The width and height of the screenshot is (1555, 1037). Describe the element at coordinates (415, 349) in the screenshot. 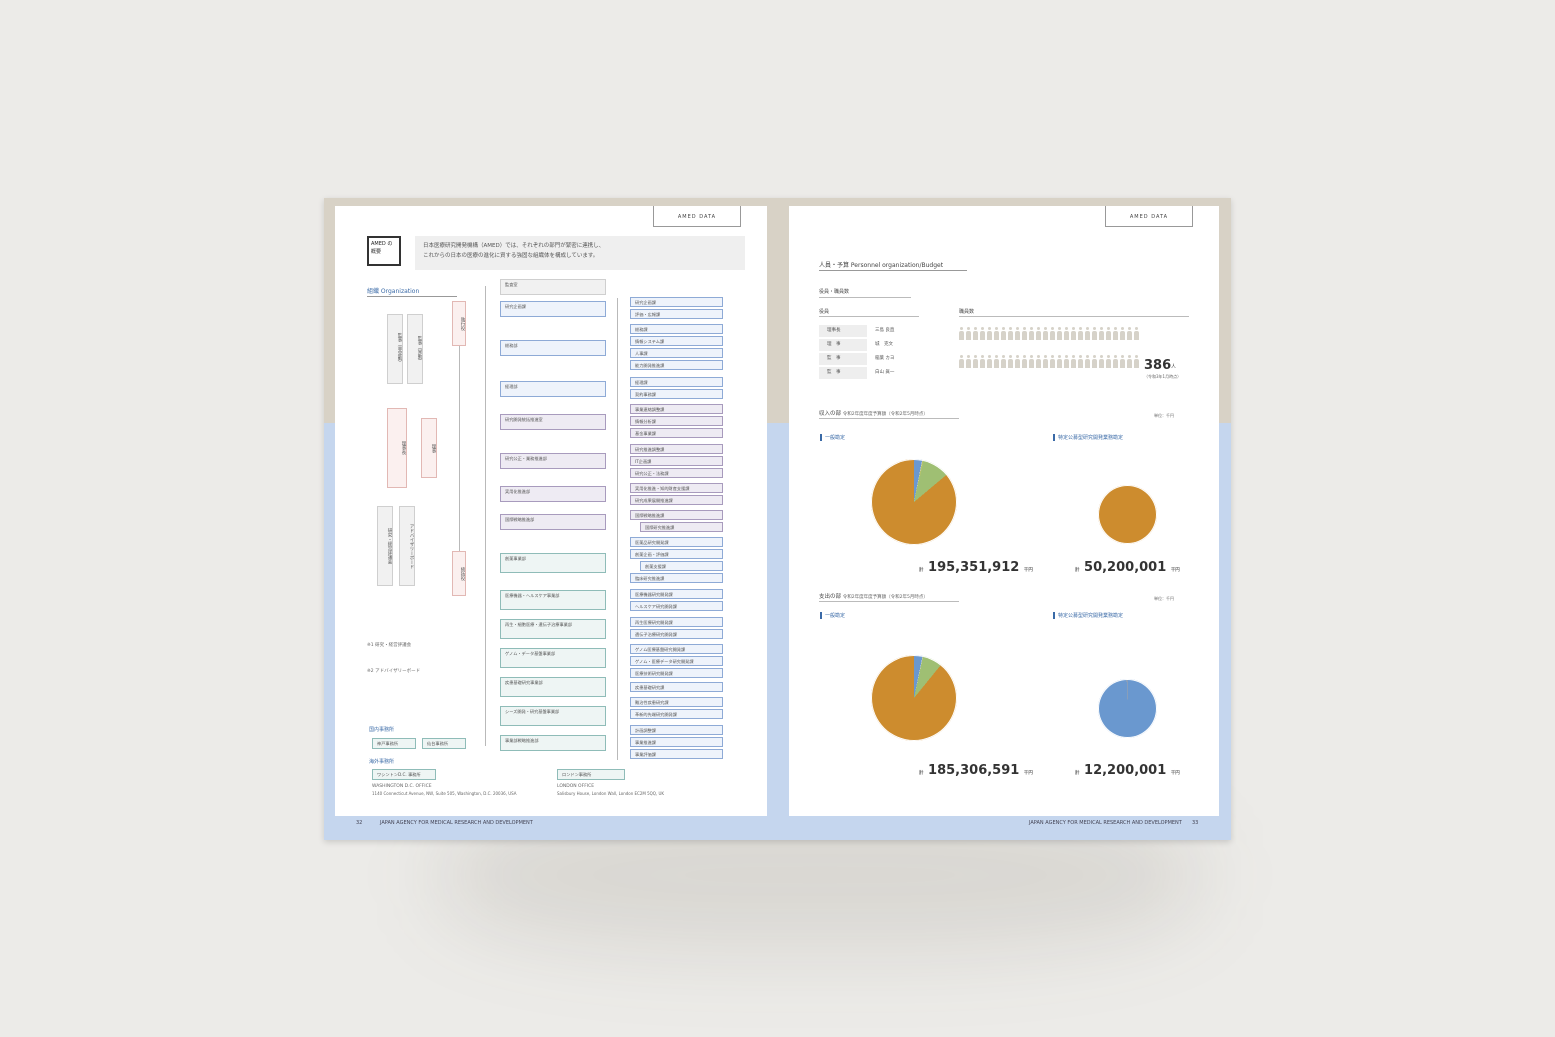

I see `auditor-fulltime-box: 監事（常勤）` at that location.